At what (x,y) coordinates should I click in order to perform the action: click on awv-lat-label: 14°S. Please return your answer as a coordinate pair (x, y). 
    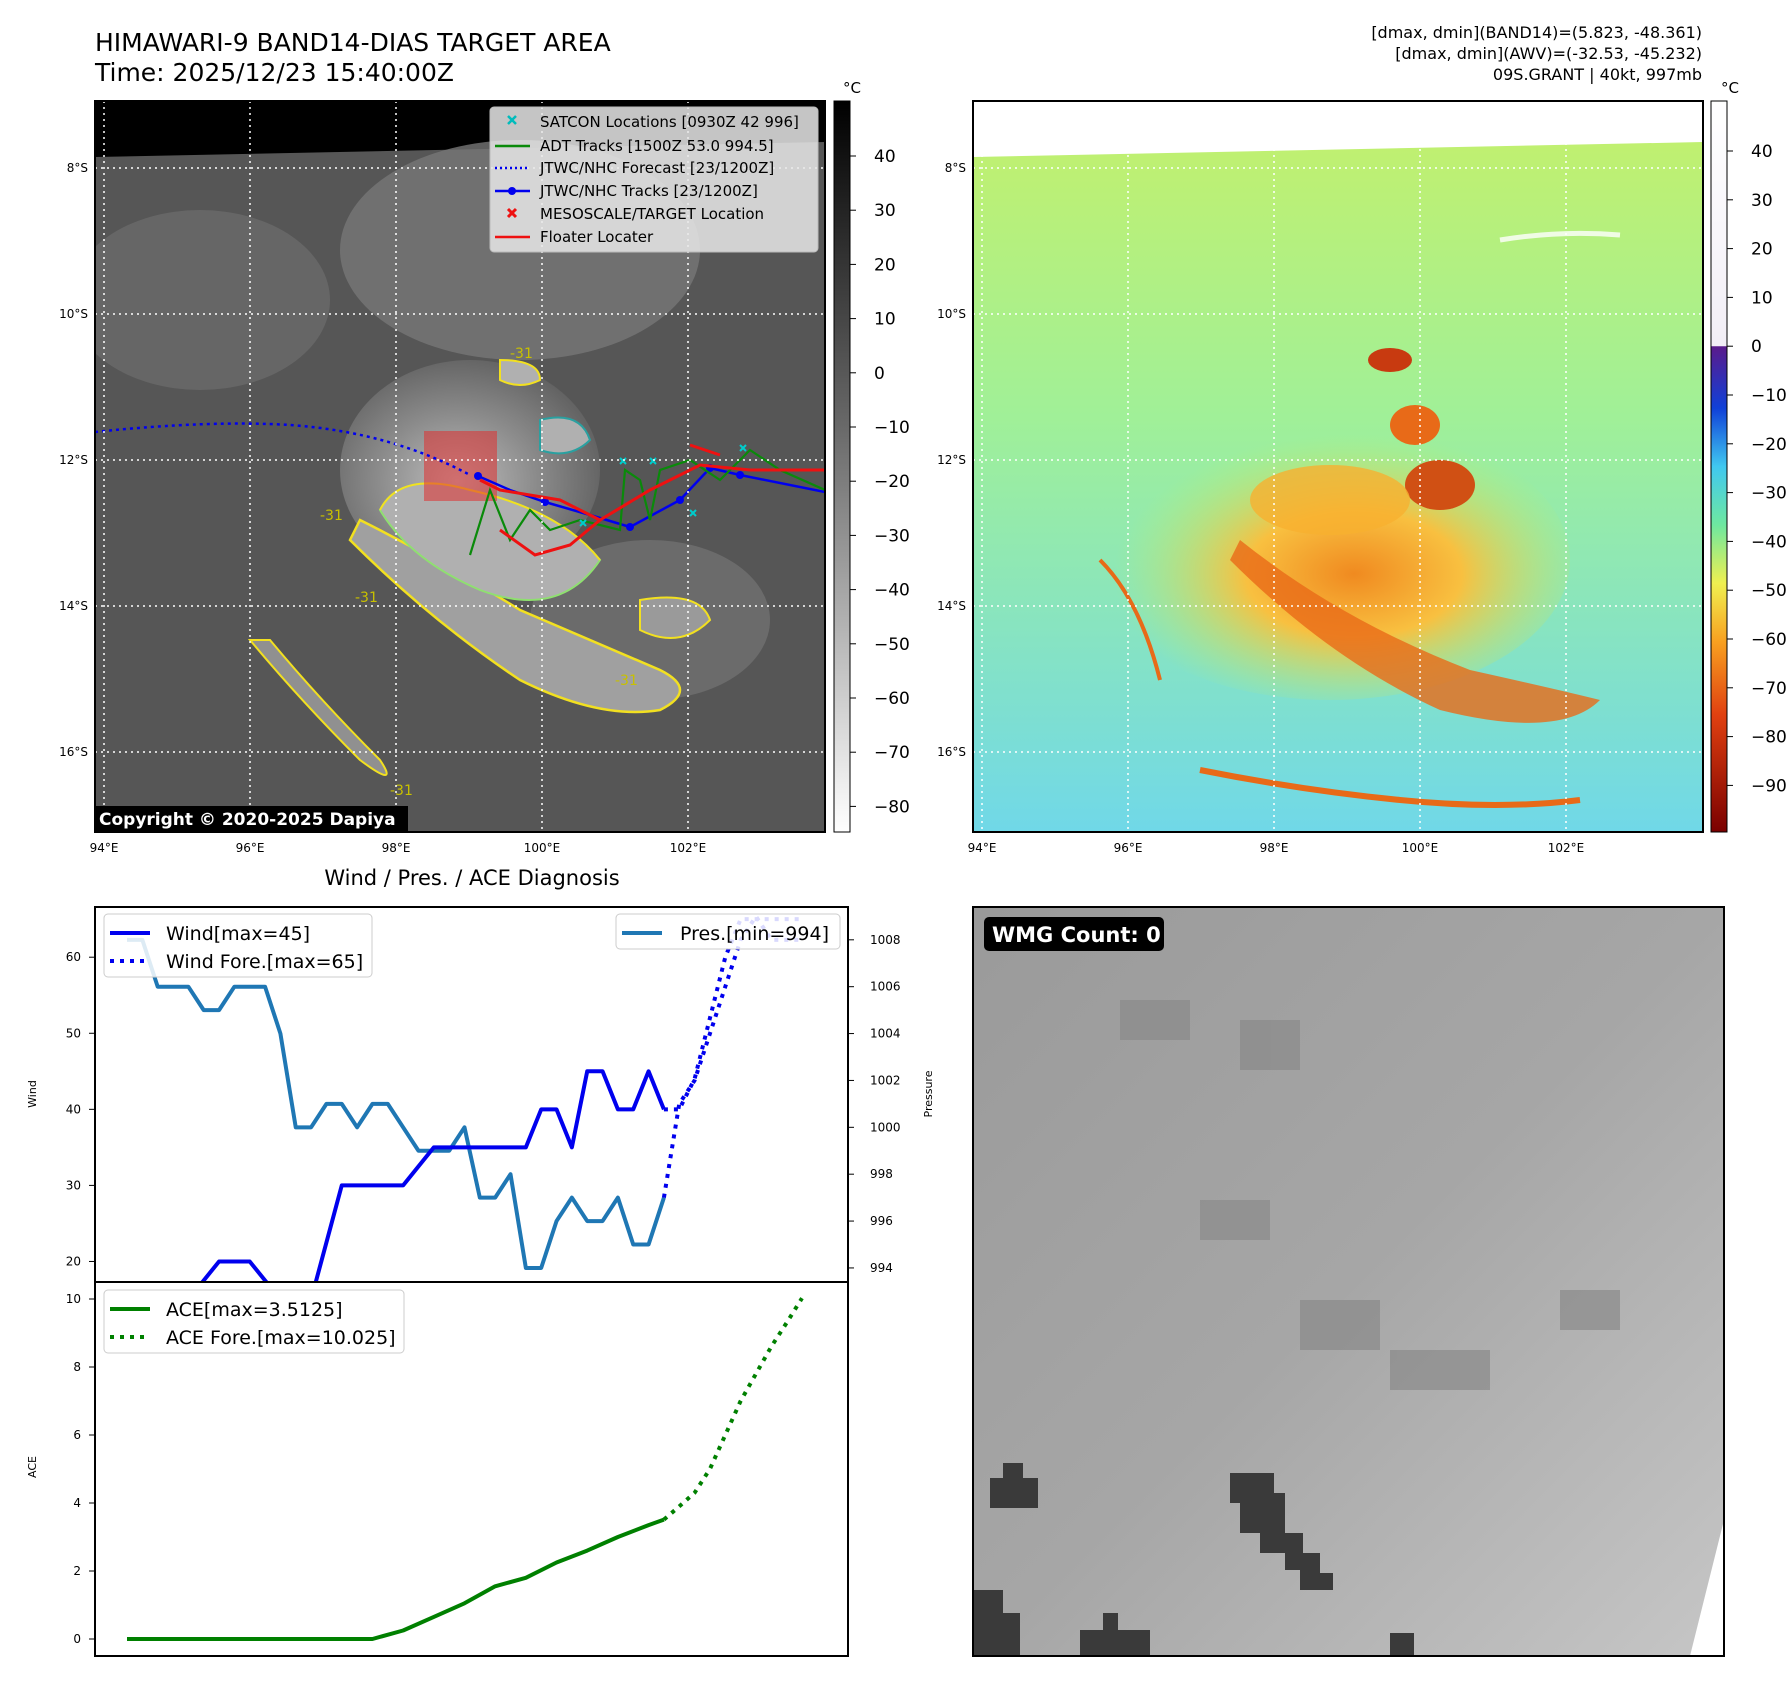
    Looking at the image, I should click on (951, 606).